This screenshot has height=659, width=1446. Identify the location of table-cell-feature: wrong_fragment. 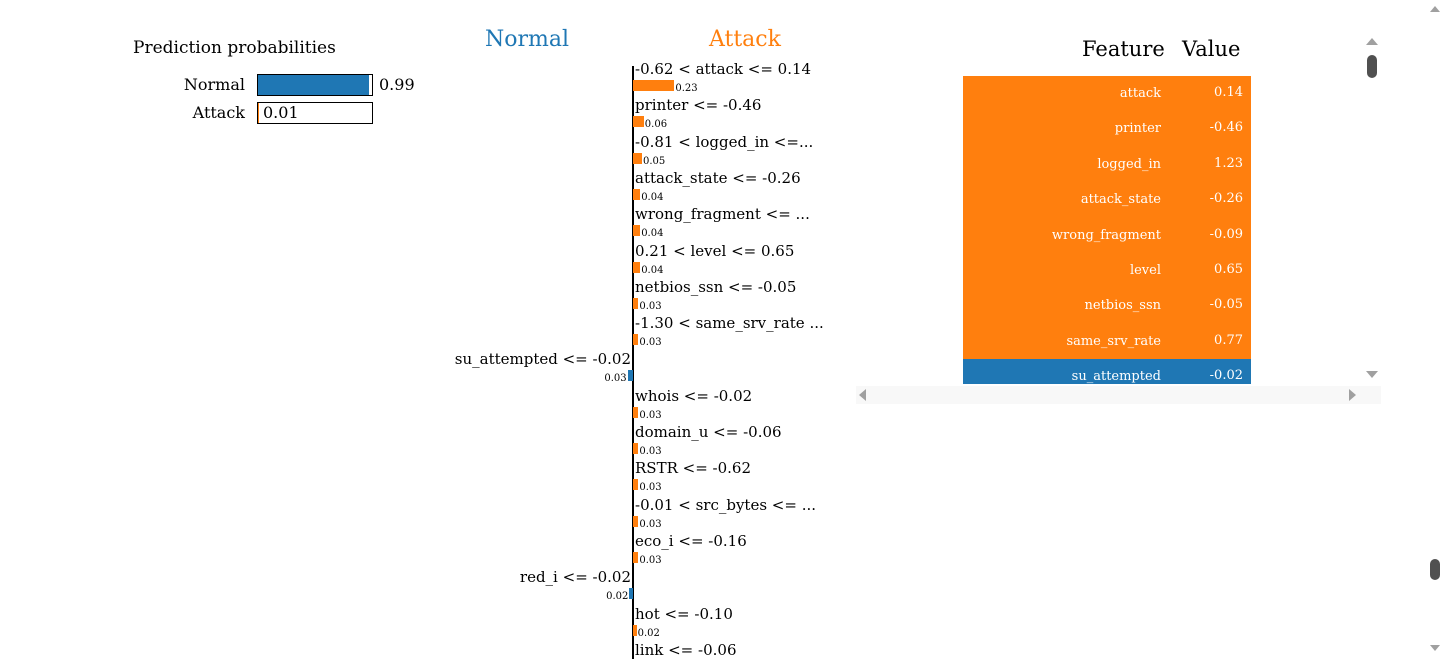
(1106, 235).